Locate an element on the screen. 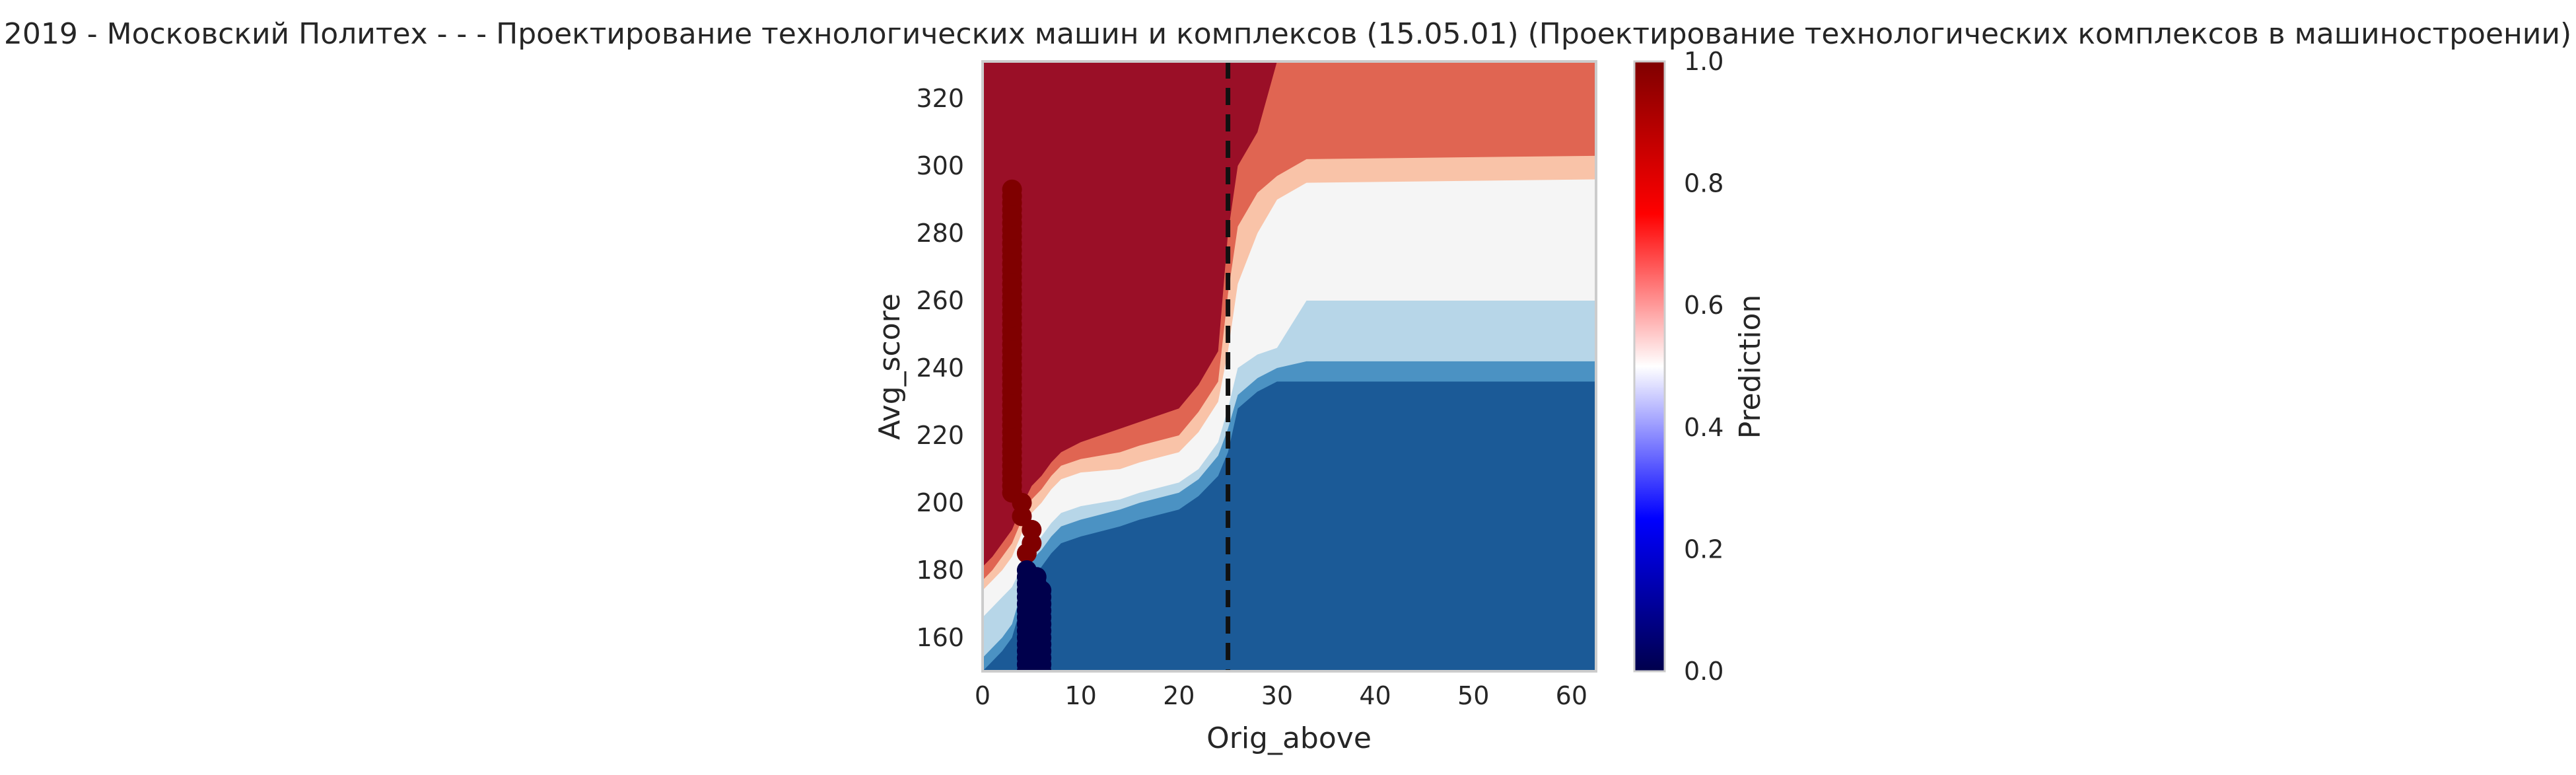 This screenshot has width=2576, height=775. x-axis-ticks: 0 10 20 30 40 50 60 is located at coordinates (1281, 695).